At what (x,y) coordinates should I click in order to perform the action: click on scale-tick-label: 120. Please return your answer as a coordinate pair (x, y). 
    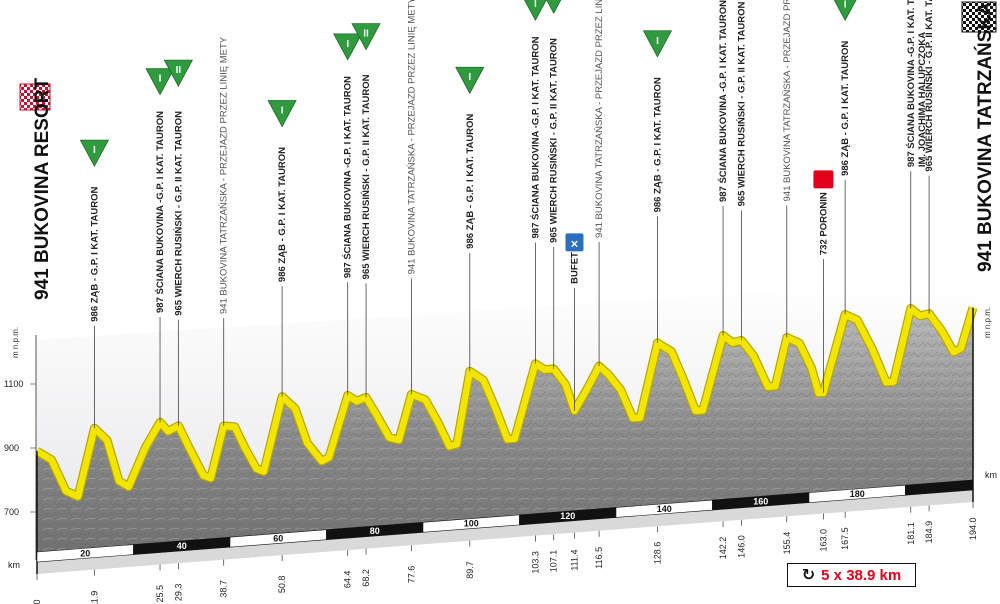
    Looking at the image, I should click on (567, 516).